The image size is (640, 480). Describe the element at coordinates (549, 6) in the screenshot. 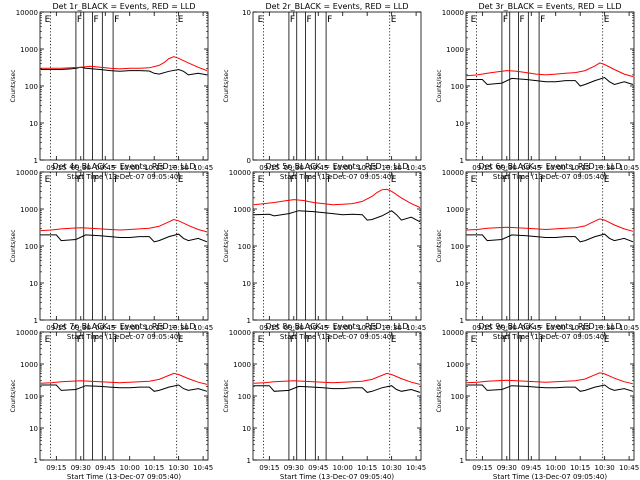

I see `panel-title: Det 3r_BLACK = Events, RED = LLD` at that location.